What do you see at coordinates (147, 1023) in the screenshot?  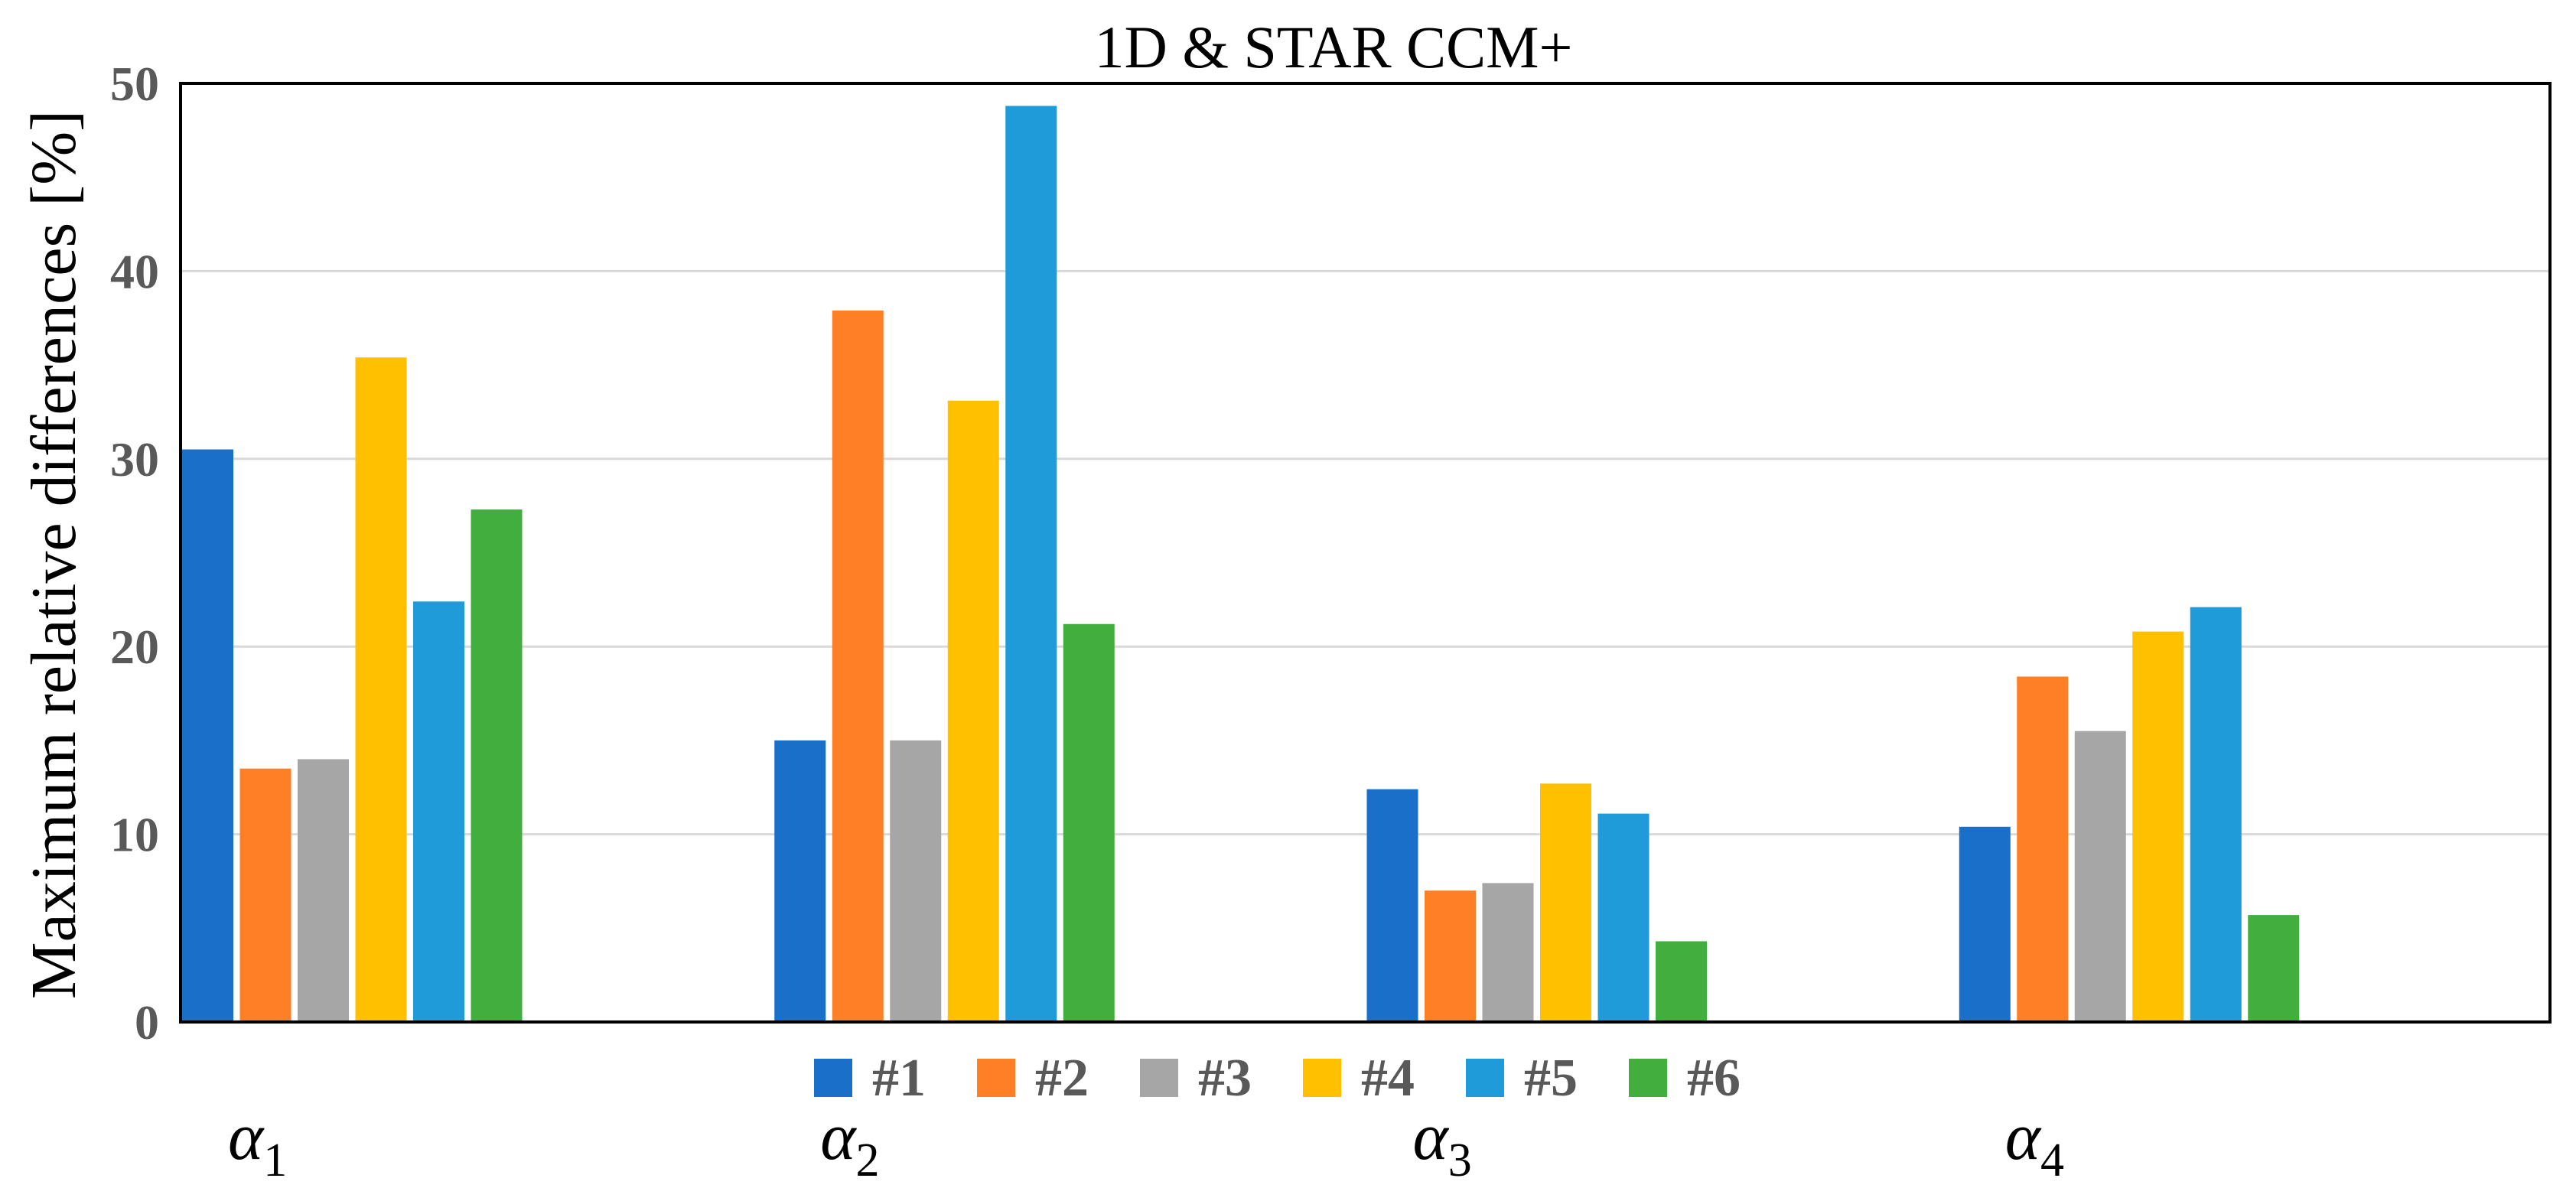 I see `y-tick-label: 0` at bounding box center [147, 1023].